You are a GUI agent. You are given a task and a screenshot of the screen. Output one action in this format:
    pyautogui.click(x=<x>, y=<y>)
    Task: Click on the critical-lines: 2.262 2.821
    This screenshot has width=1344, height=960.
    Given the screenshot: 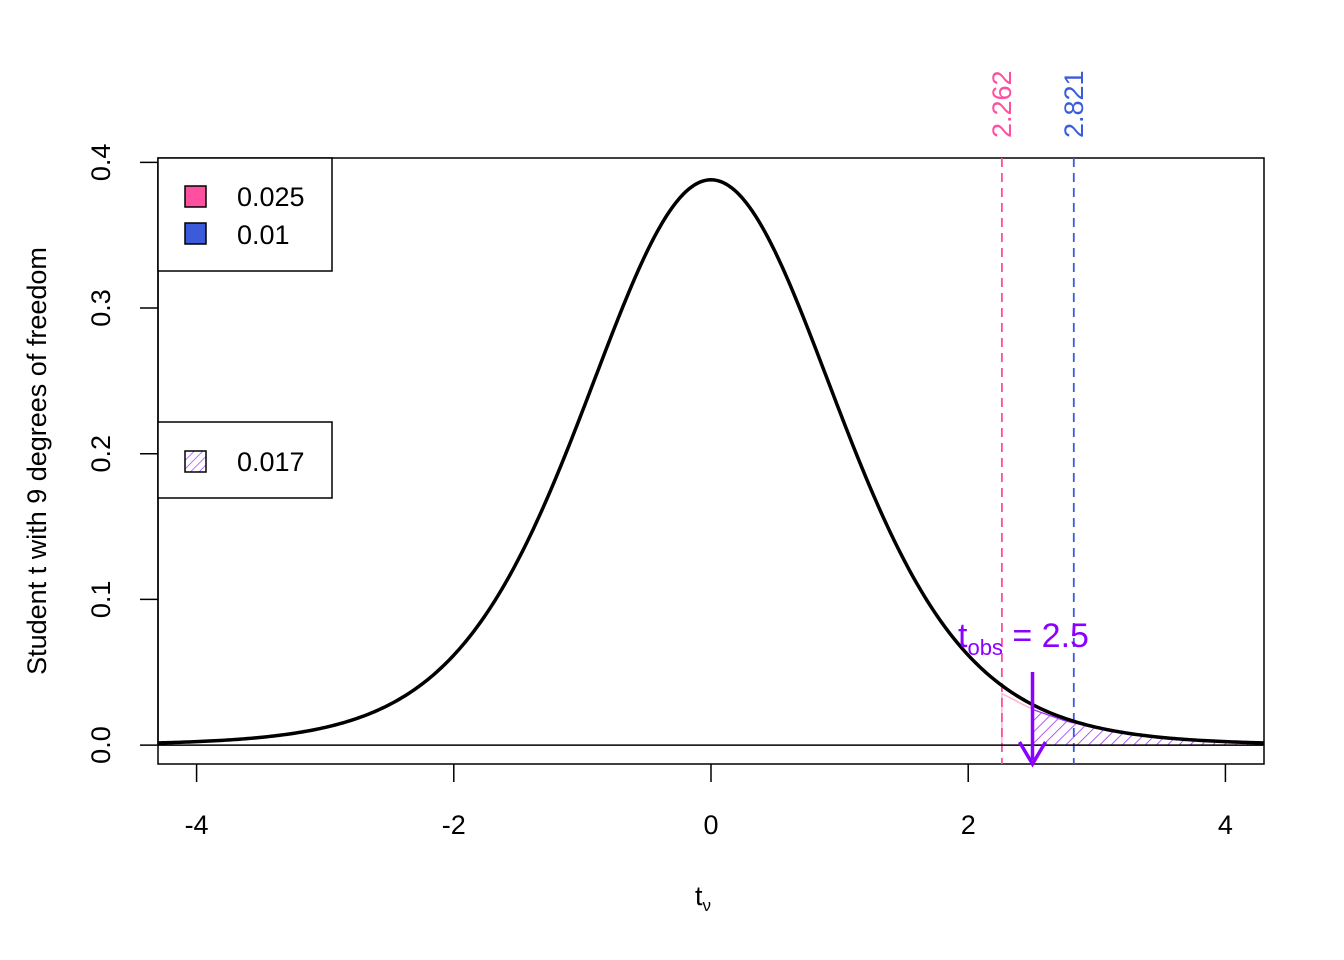 What is the action you would take?
    pyautogui.click(x=1038, y=417)
    